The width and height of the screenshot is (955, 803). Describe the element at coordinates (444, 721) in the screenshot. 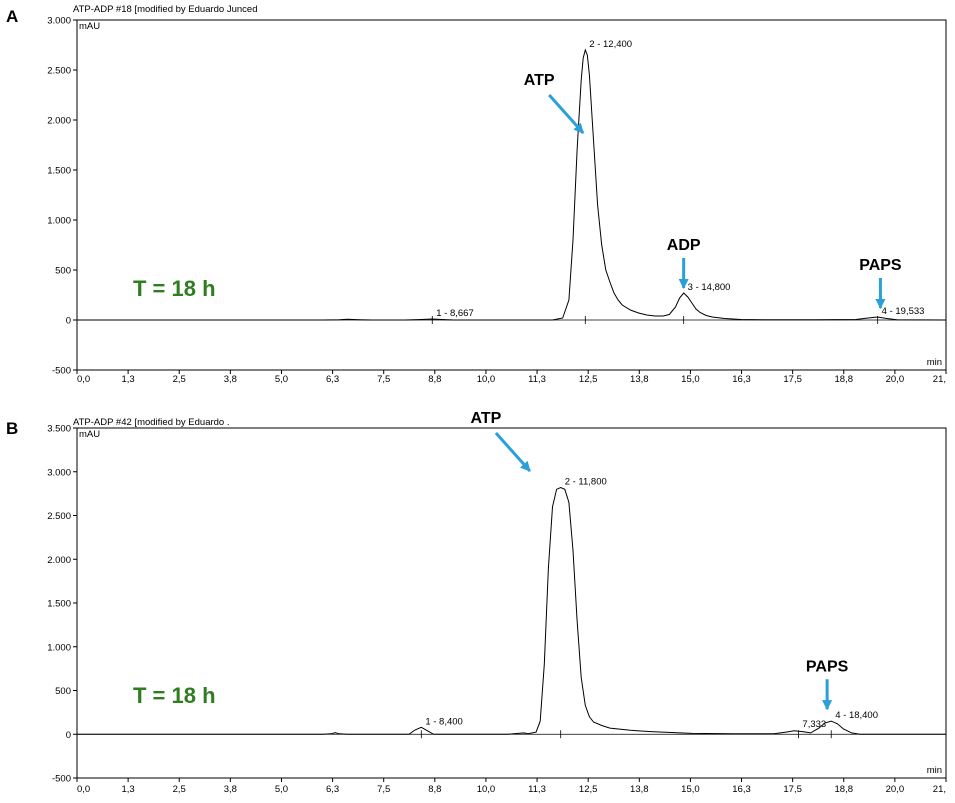

I see `peak-label: 1 - 8,400` at that location.